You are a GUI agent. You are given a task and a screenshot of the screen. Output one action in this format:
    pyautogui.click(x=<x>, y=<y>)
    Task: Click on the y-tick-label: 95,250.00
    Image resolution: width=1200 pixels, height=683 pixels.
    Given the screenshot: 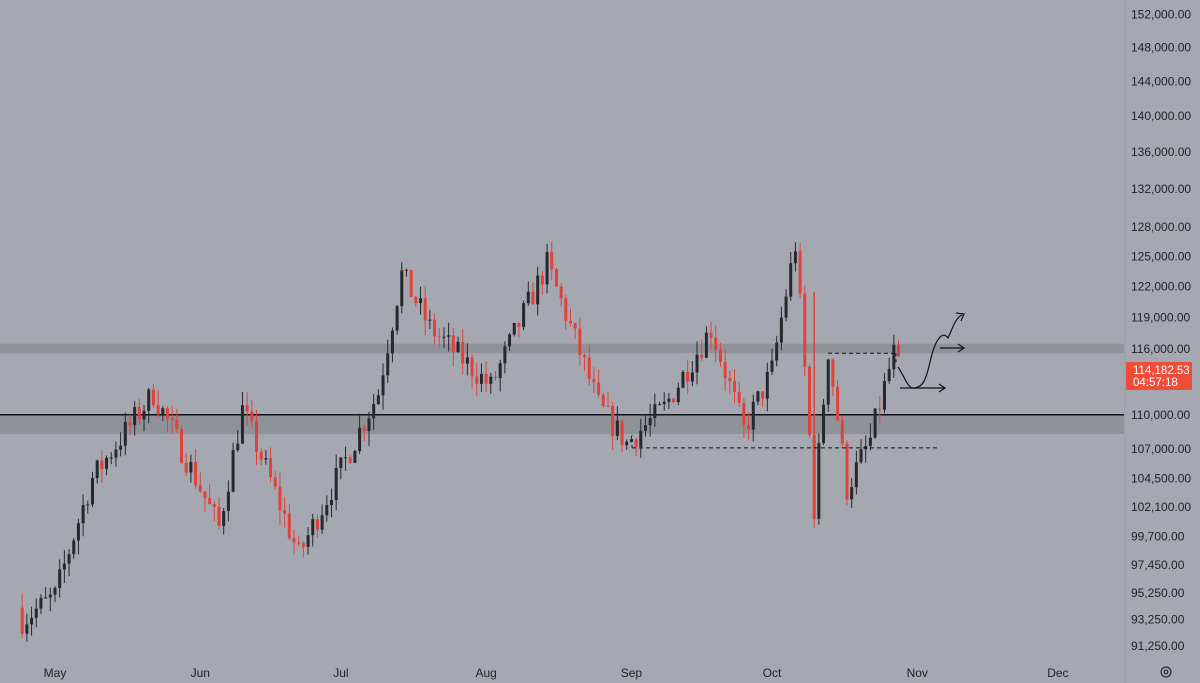 What is the action you would take?
    pyautogui.click(x=1158, y=593)
    